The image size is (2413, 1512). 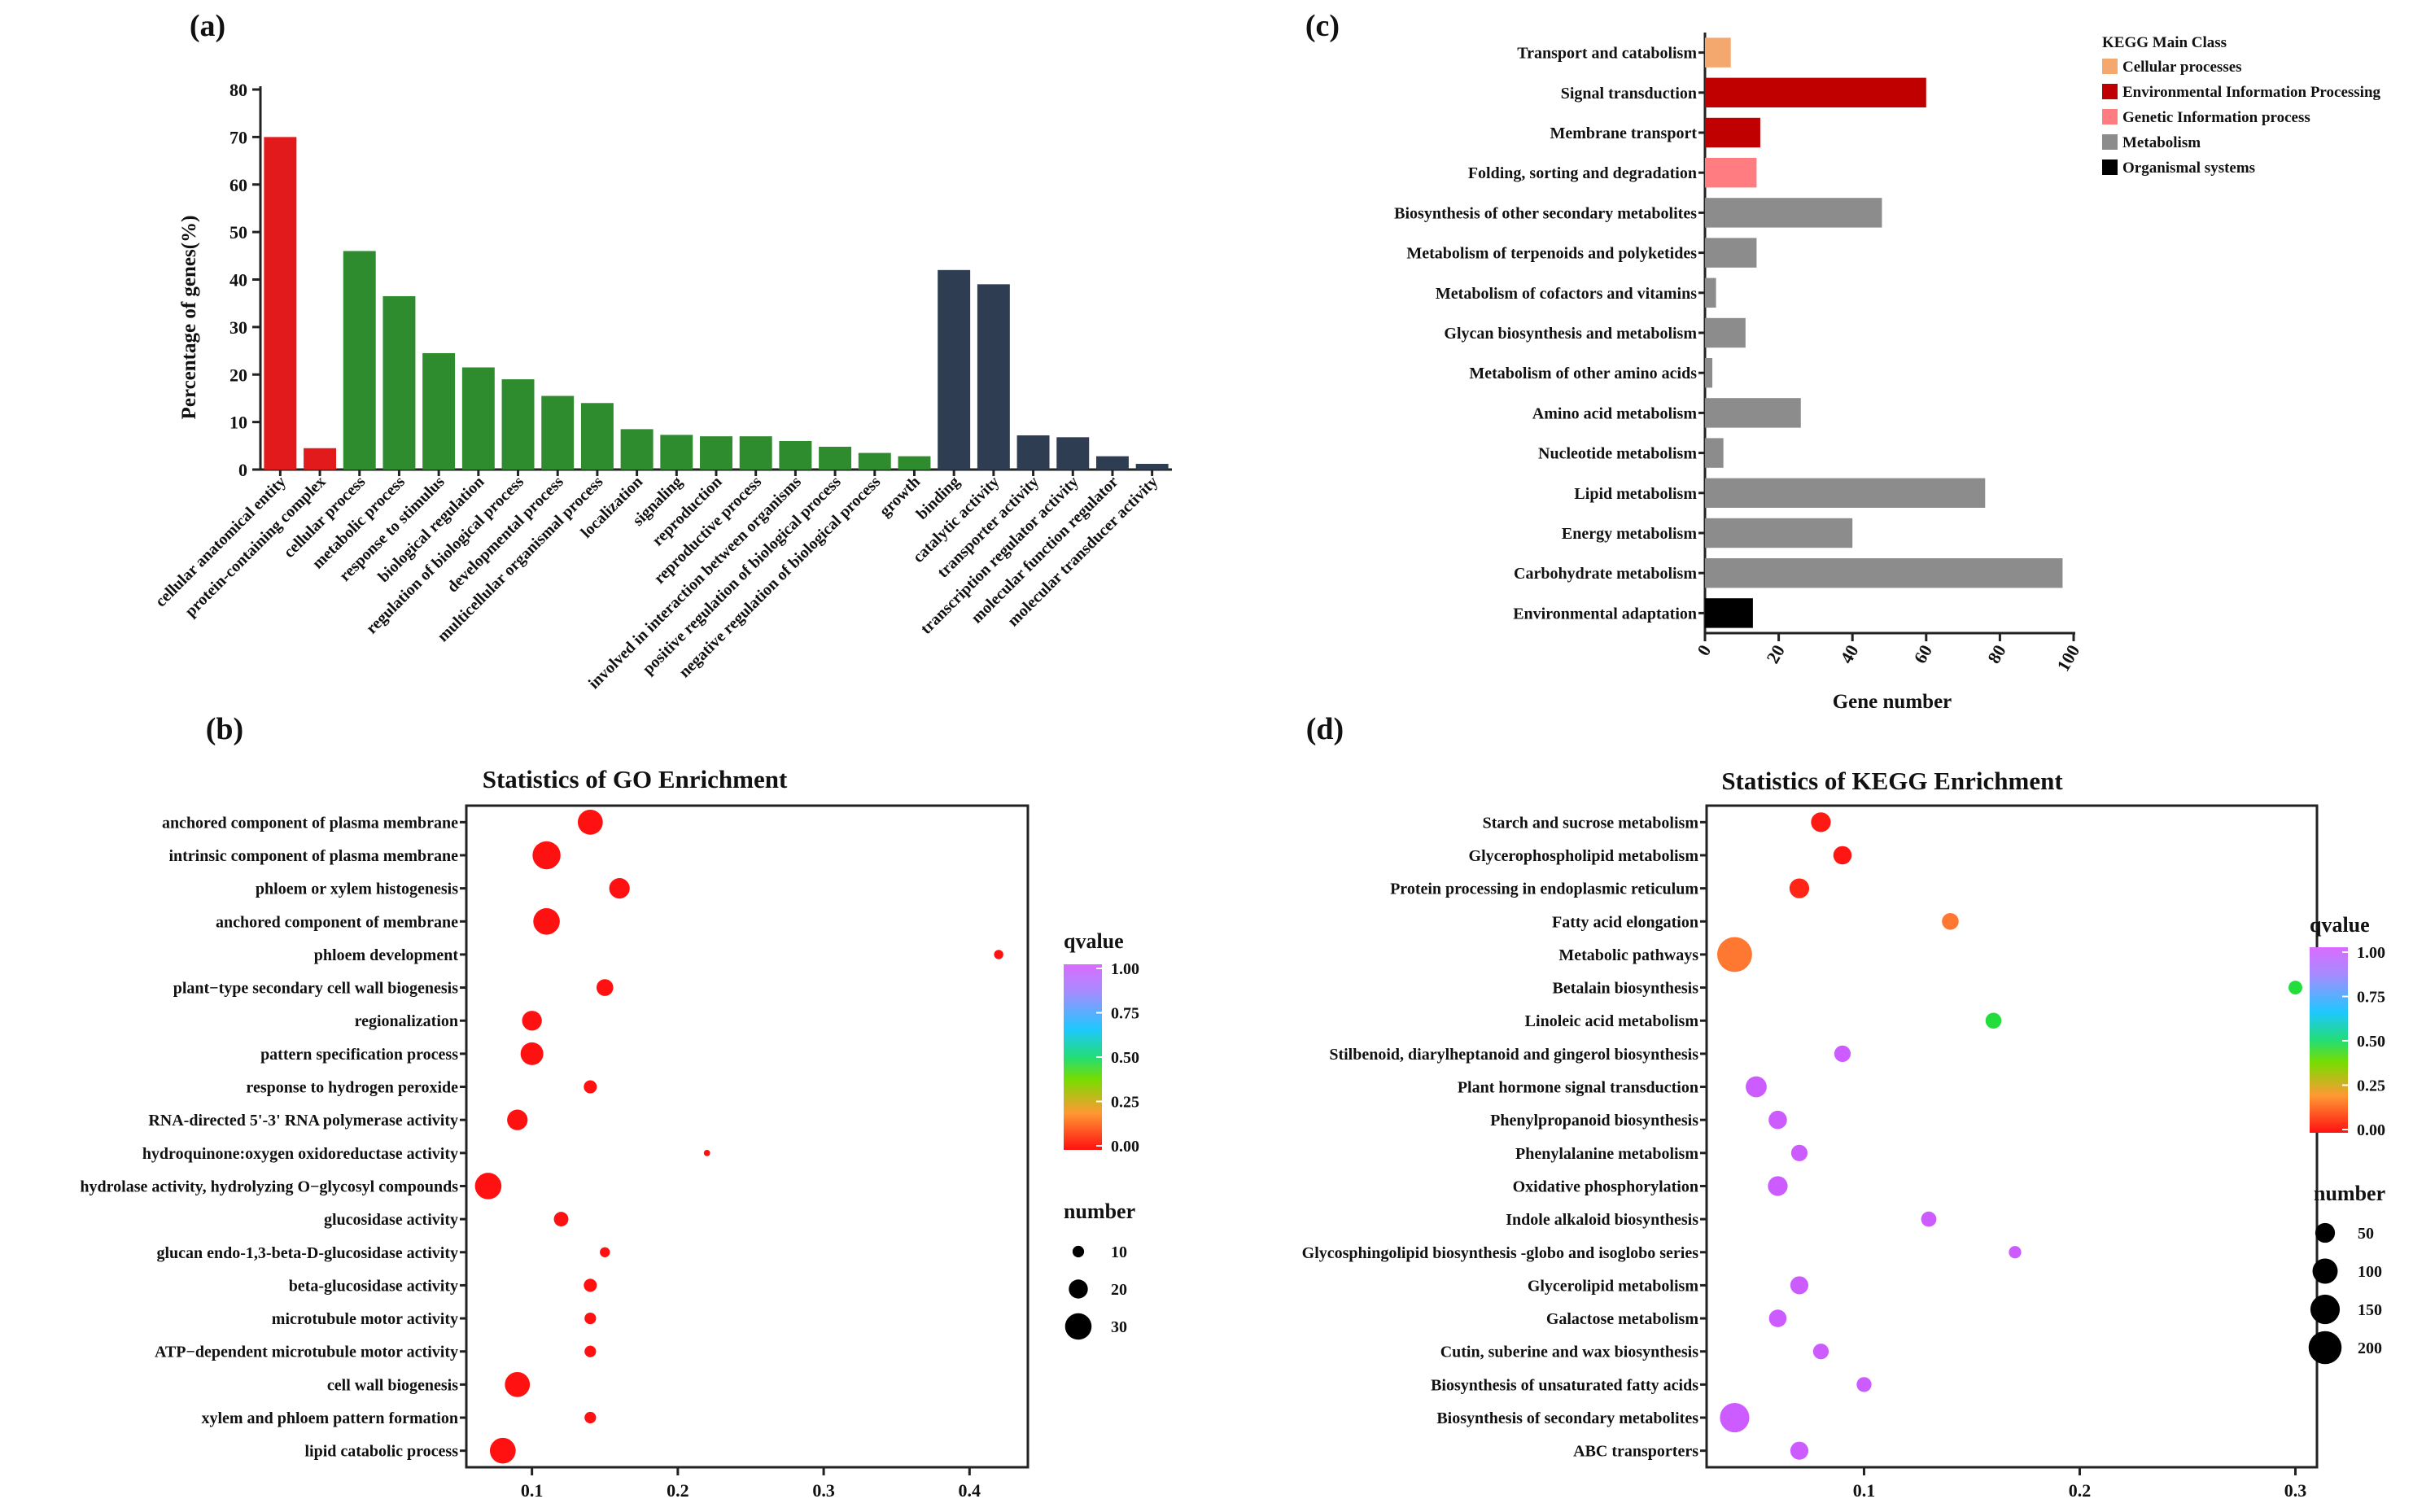 What do you see at coordinates (1635, 1452) in the screenshot?
I see `chart-d-ytick-label: ABC transporters` at bounding box center [1635, 1452].